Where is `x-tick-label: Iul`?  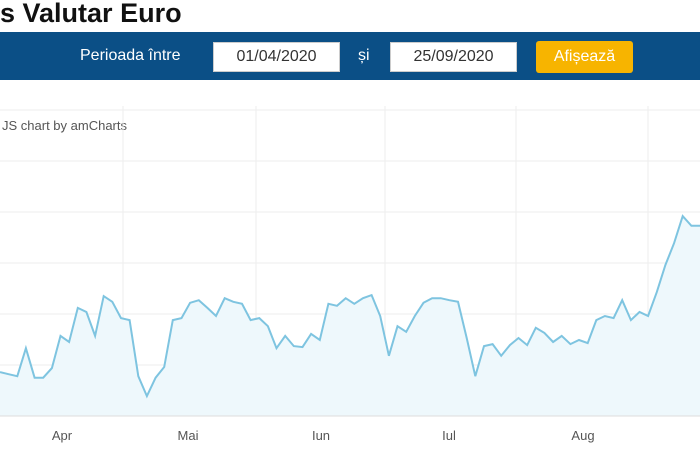
x-tick-label: Iul is located at coordinates (449, 435).